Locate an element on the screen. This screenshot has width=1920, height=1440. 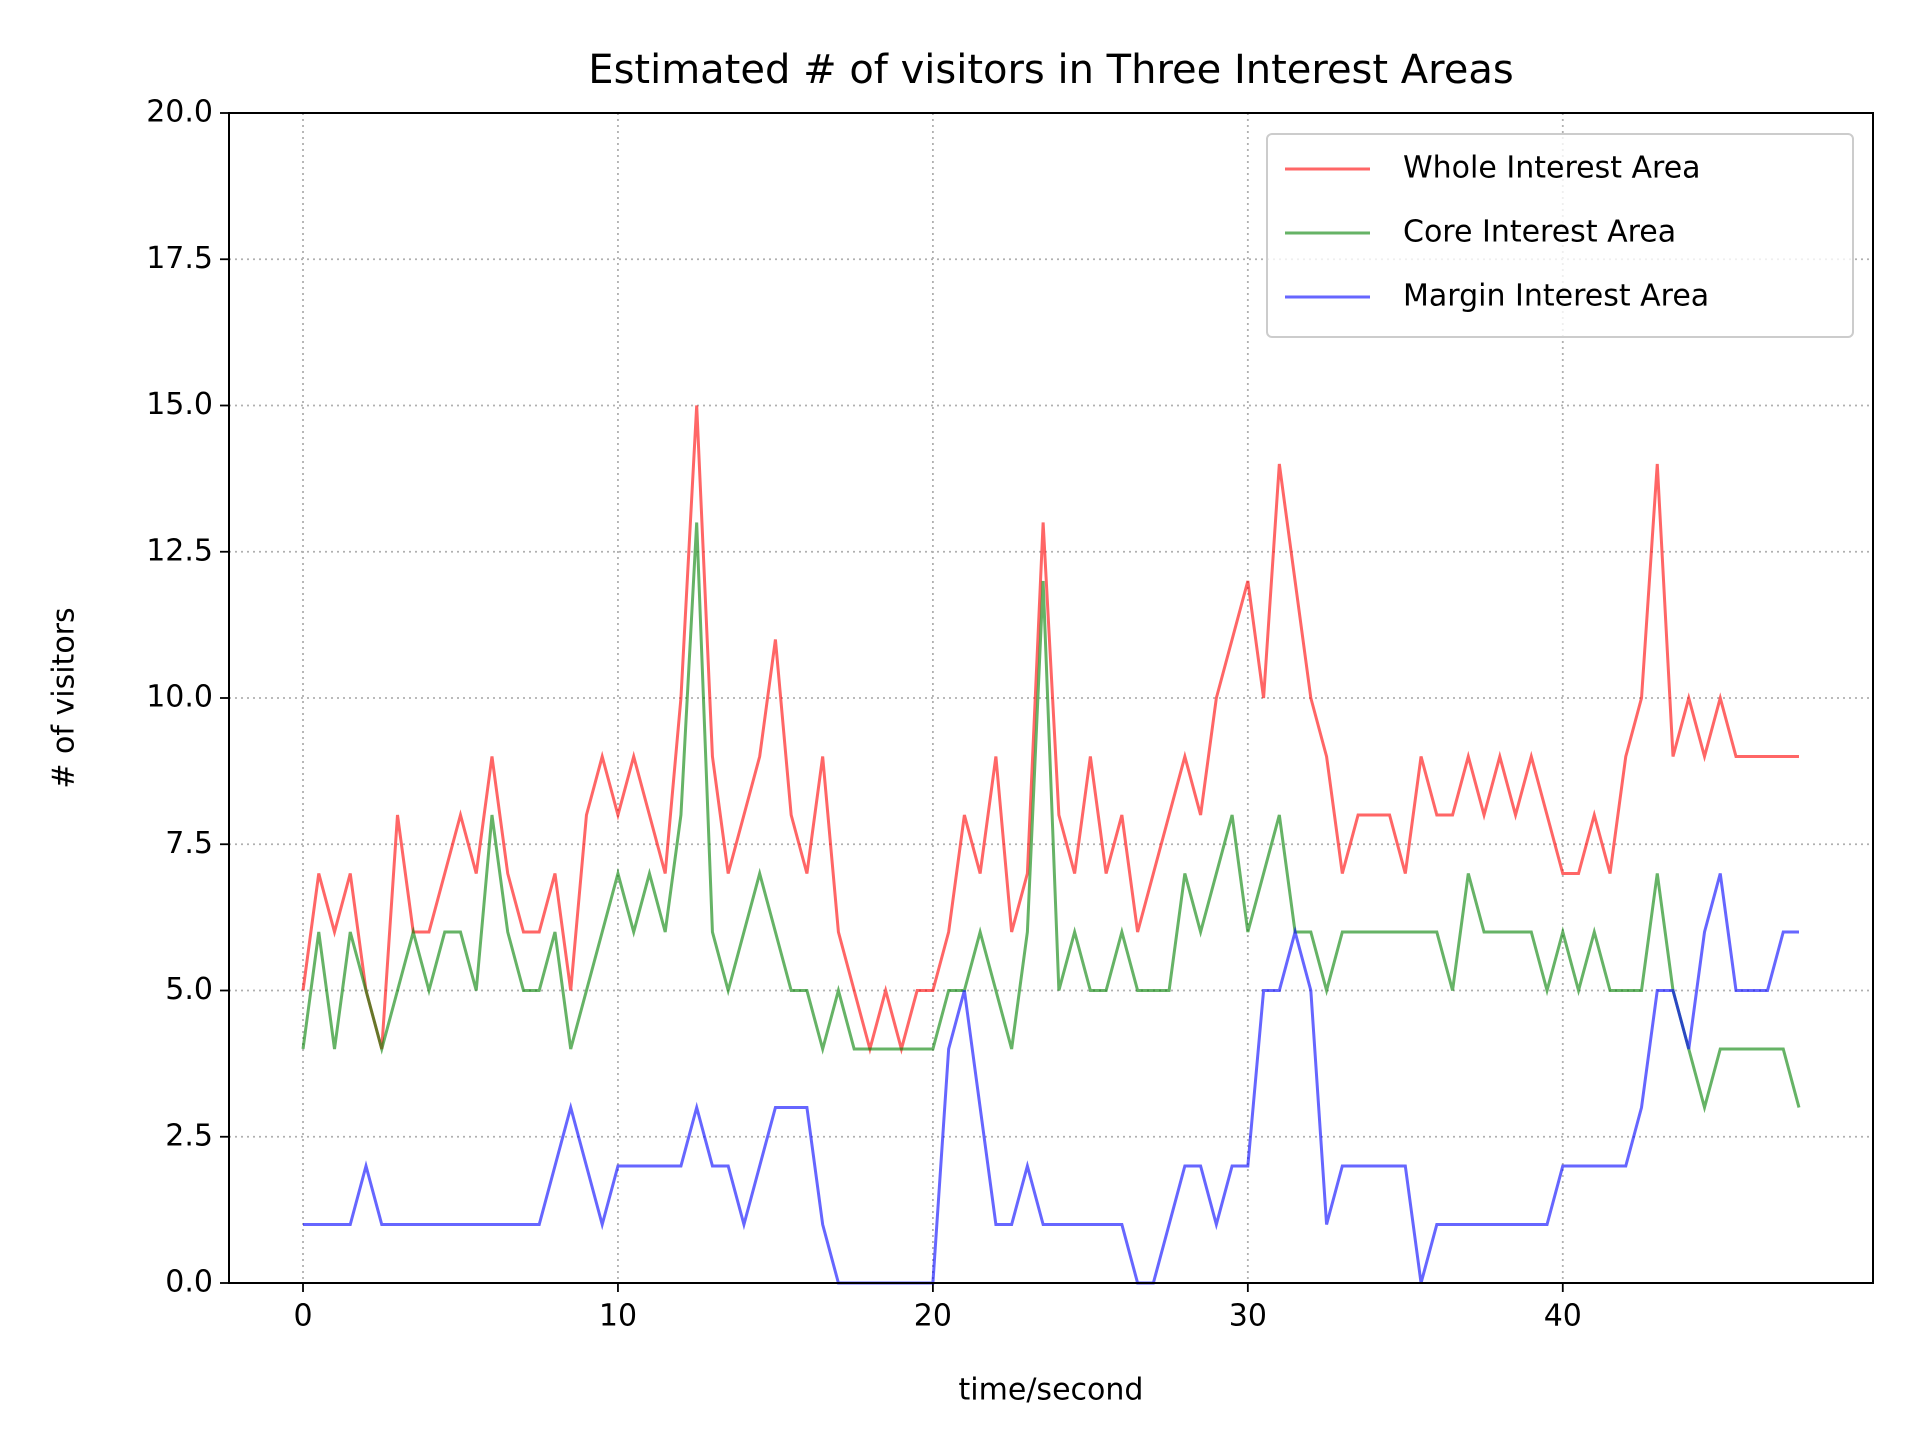
x-tick-label: 10 is located at coordinates (618, 1316).